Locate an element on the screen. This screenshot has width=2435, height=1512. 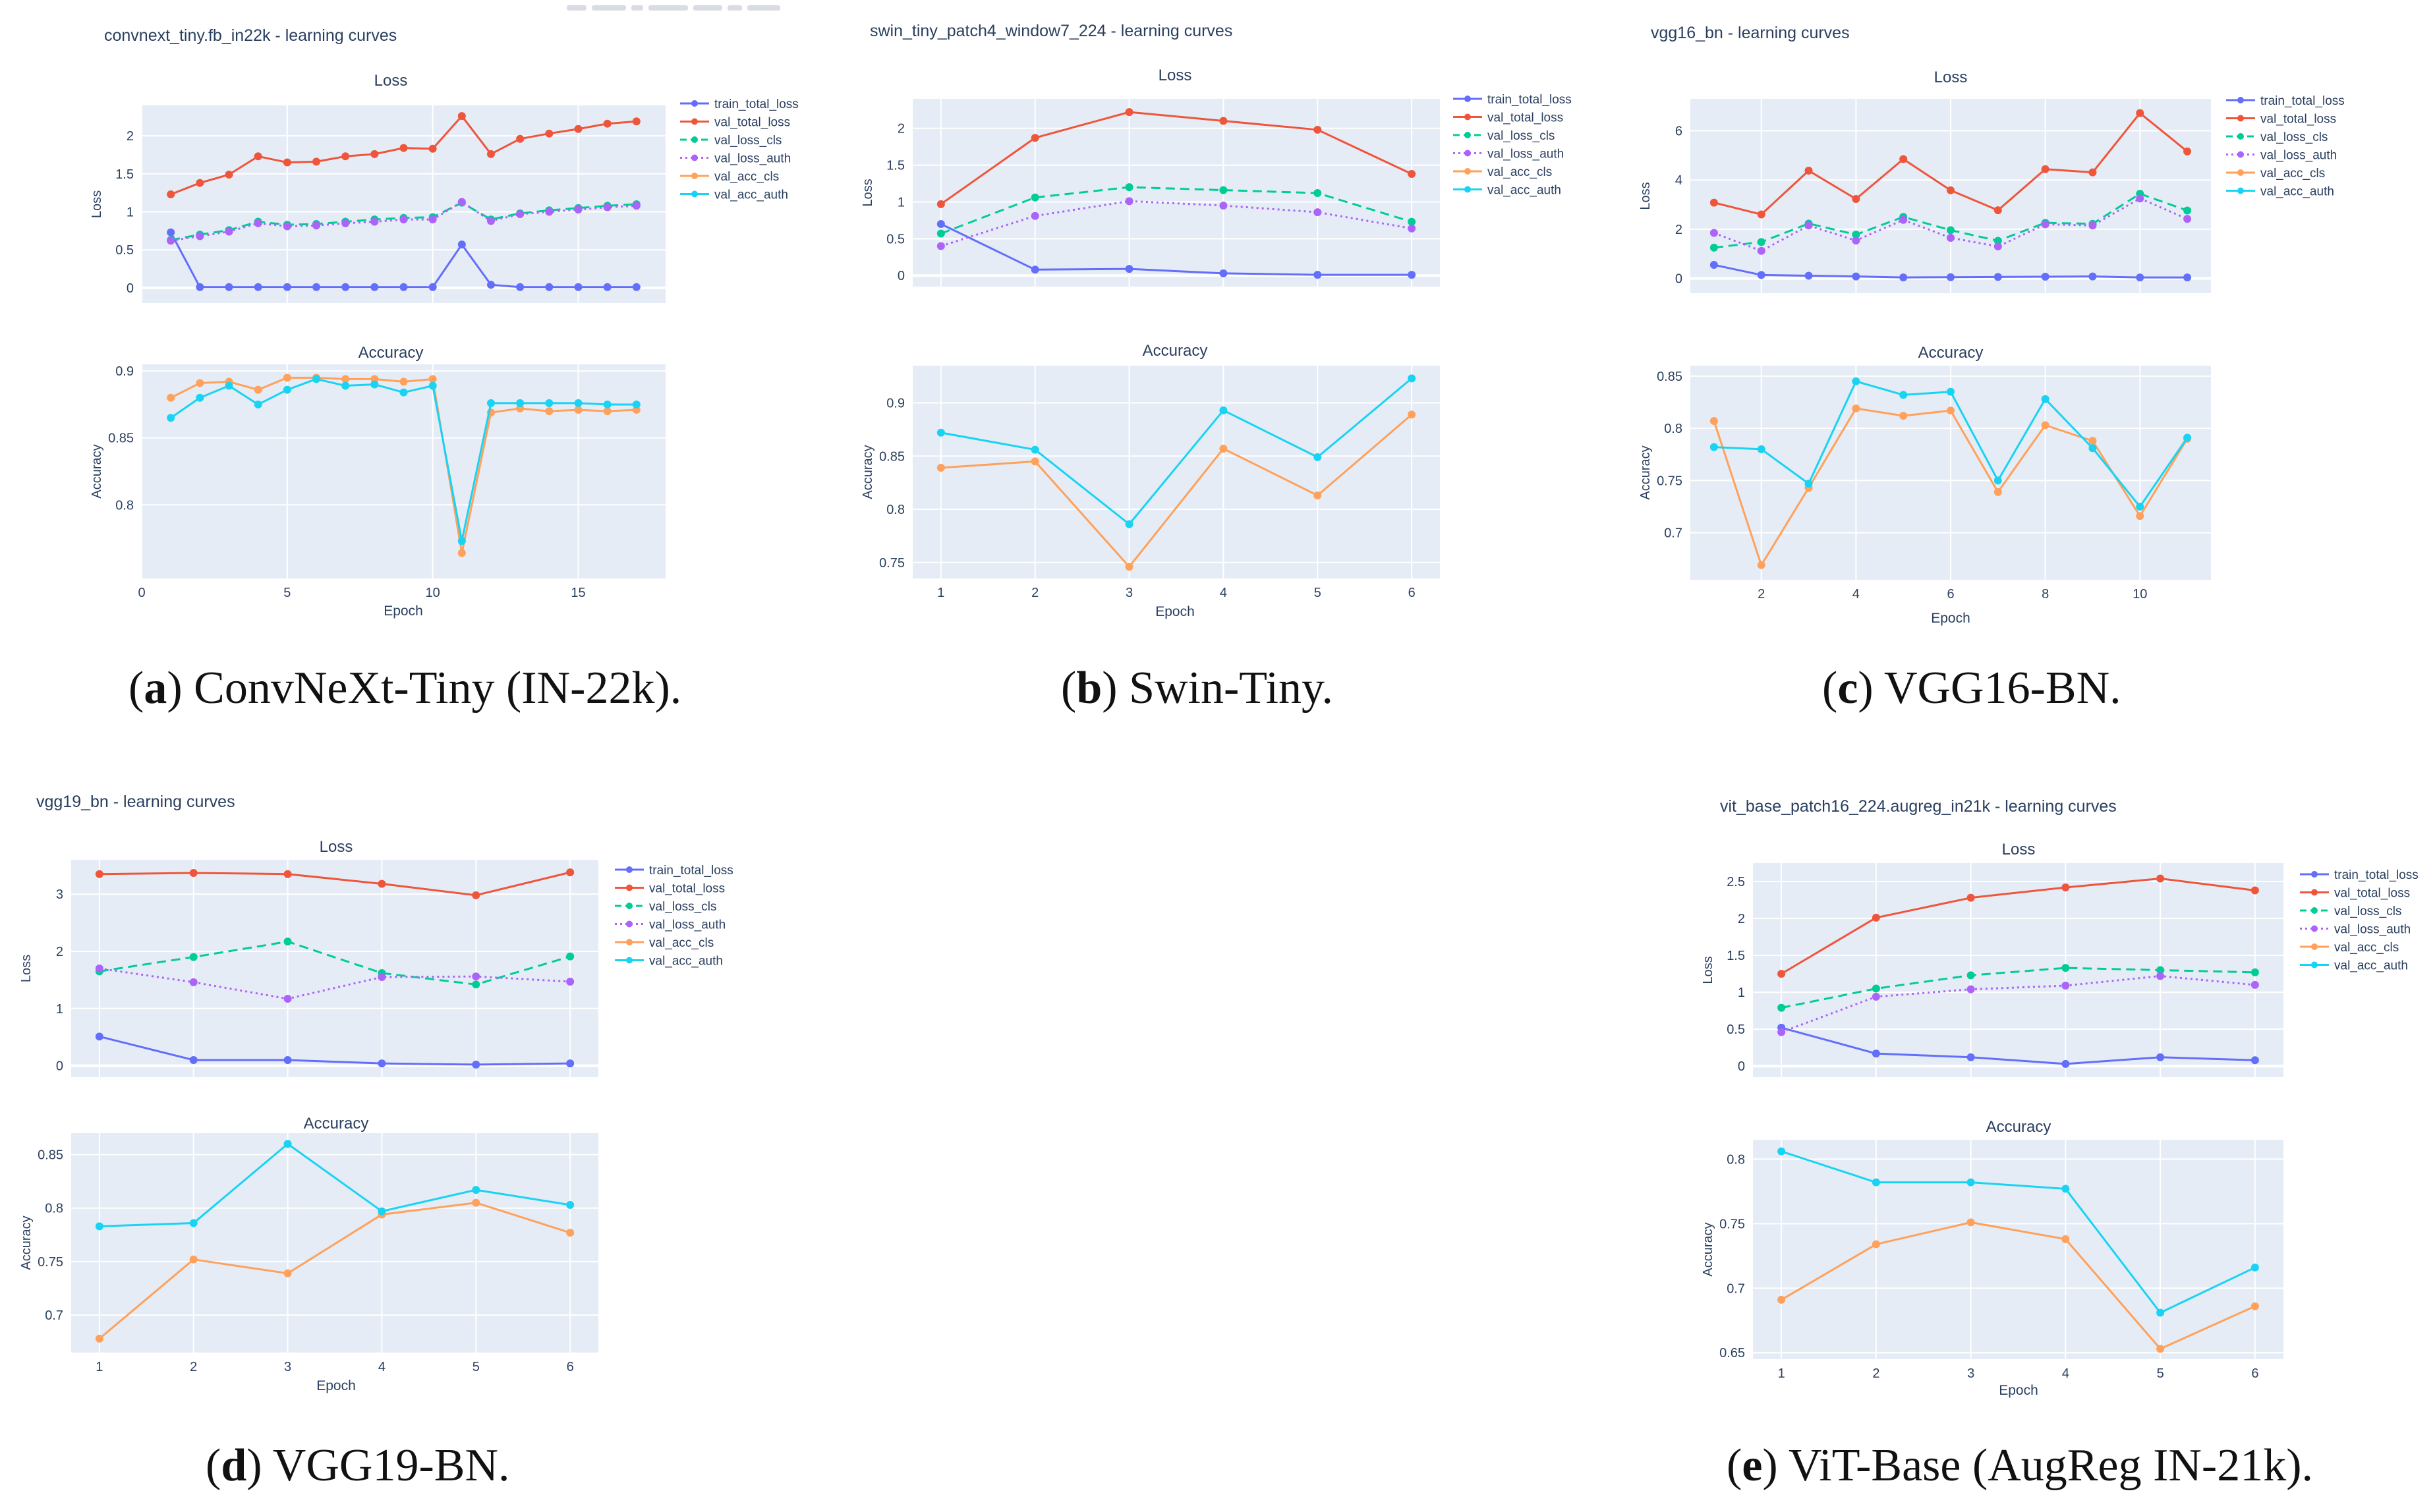
x-tick-label: 6 is located at coordinates (1950, 594).